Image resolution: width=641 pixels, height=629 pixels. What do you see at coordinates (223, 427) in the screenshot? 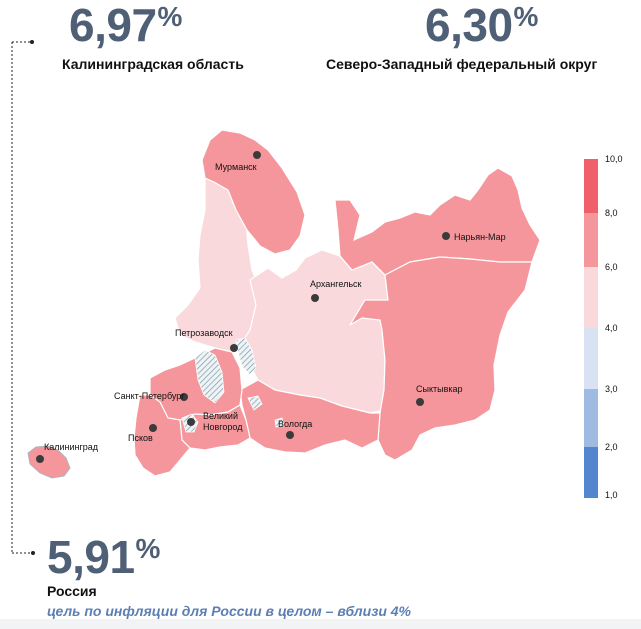
I see `svg-text: Новгород` at bounding box center [223, 427].